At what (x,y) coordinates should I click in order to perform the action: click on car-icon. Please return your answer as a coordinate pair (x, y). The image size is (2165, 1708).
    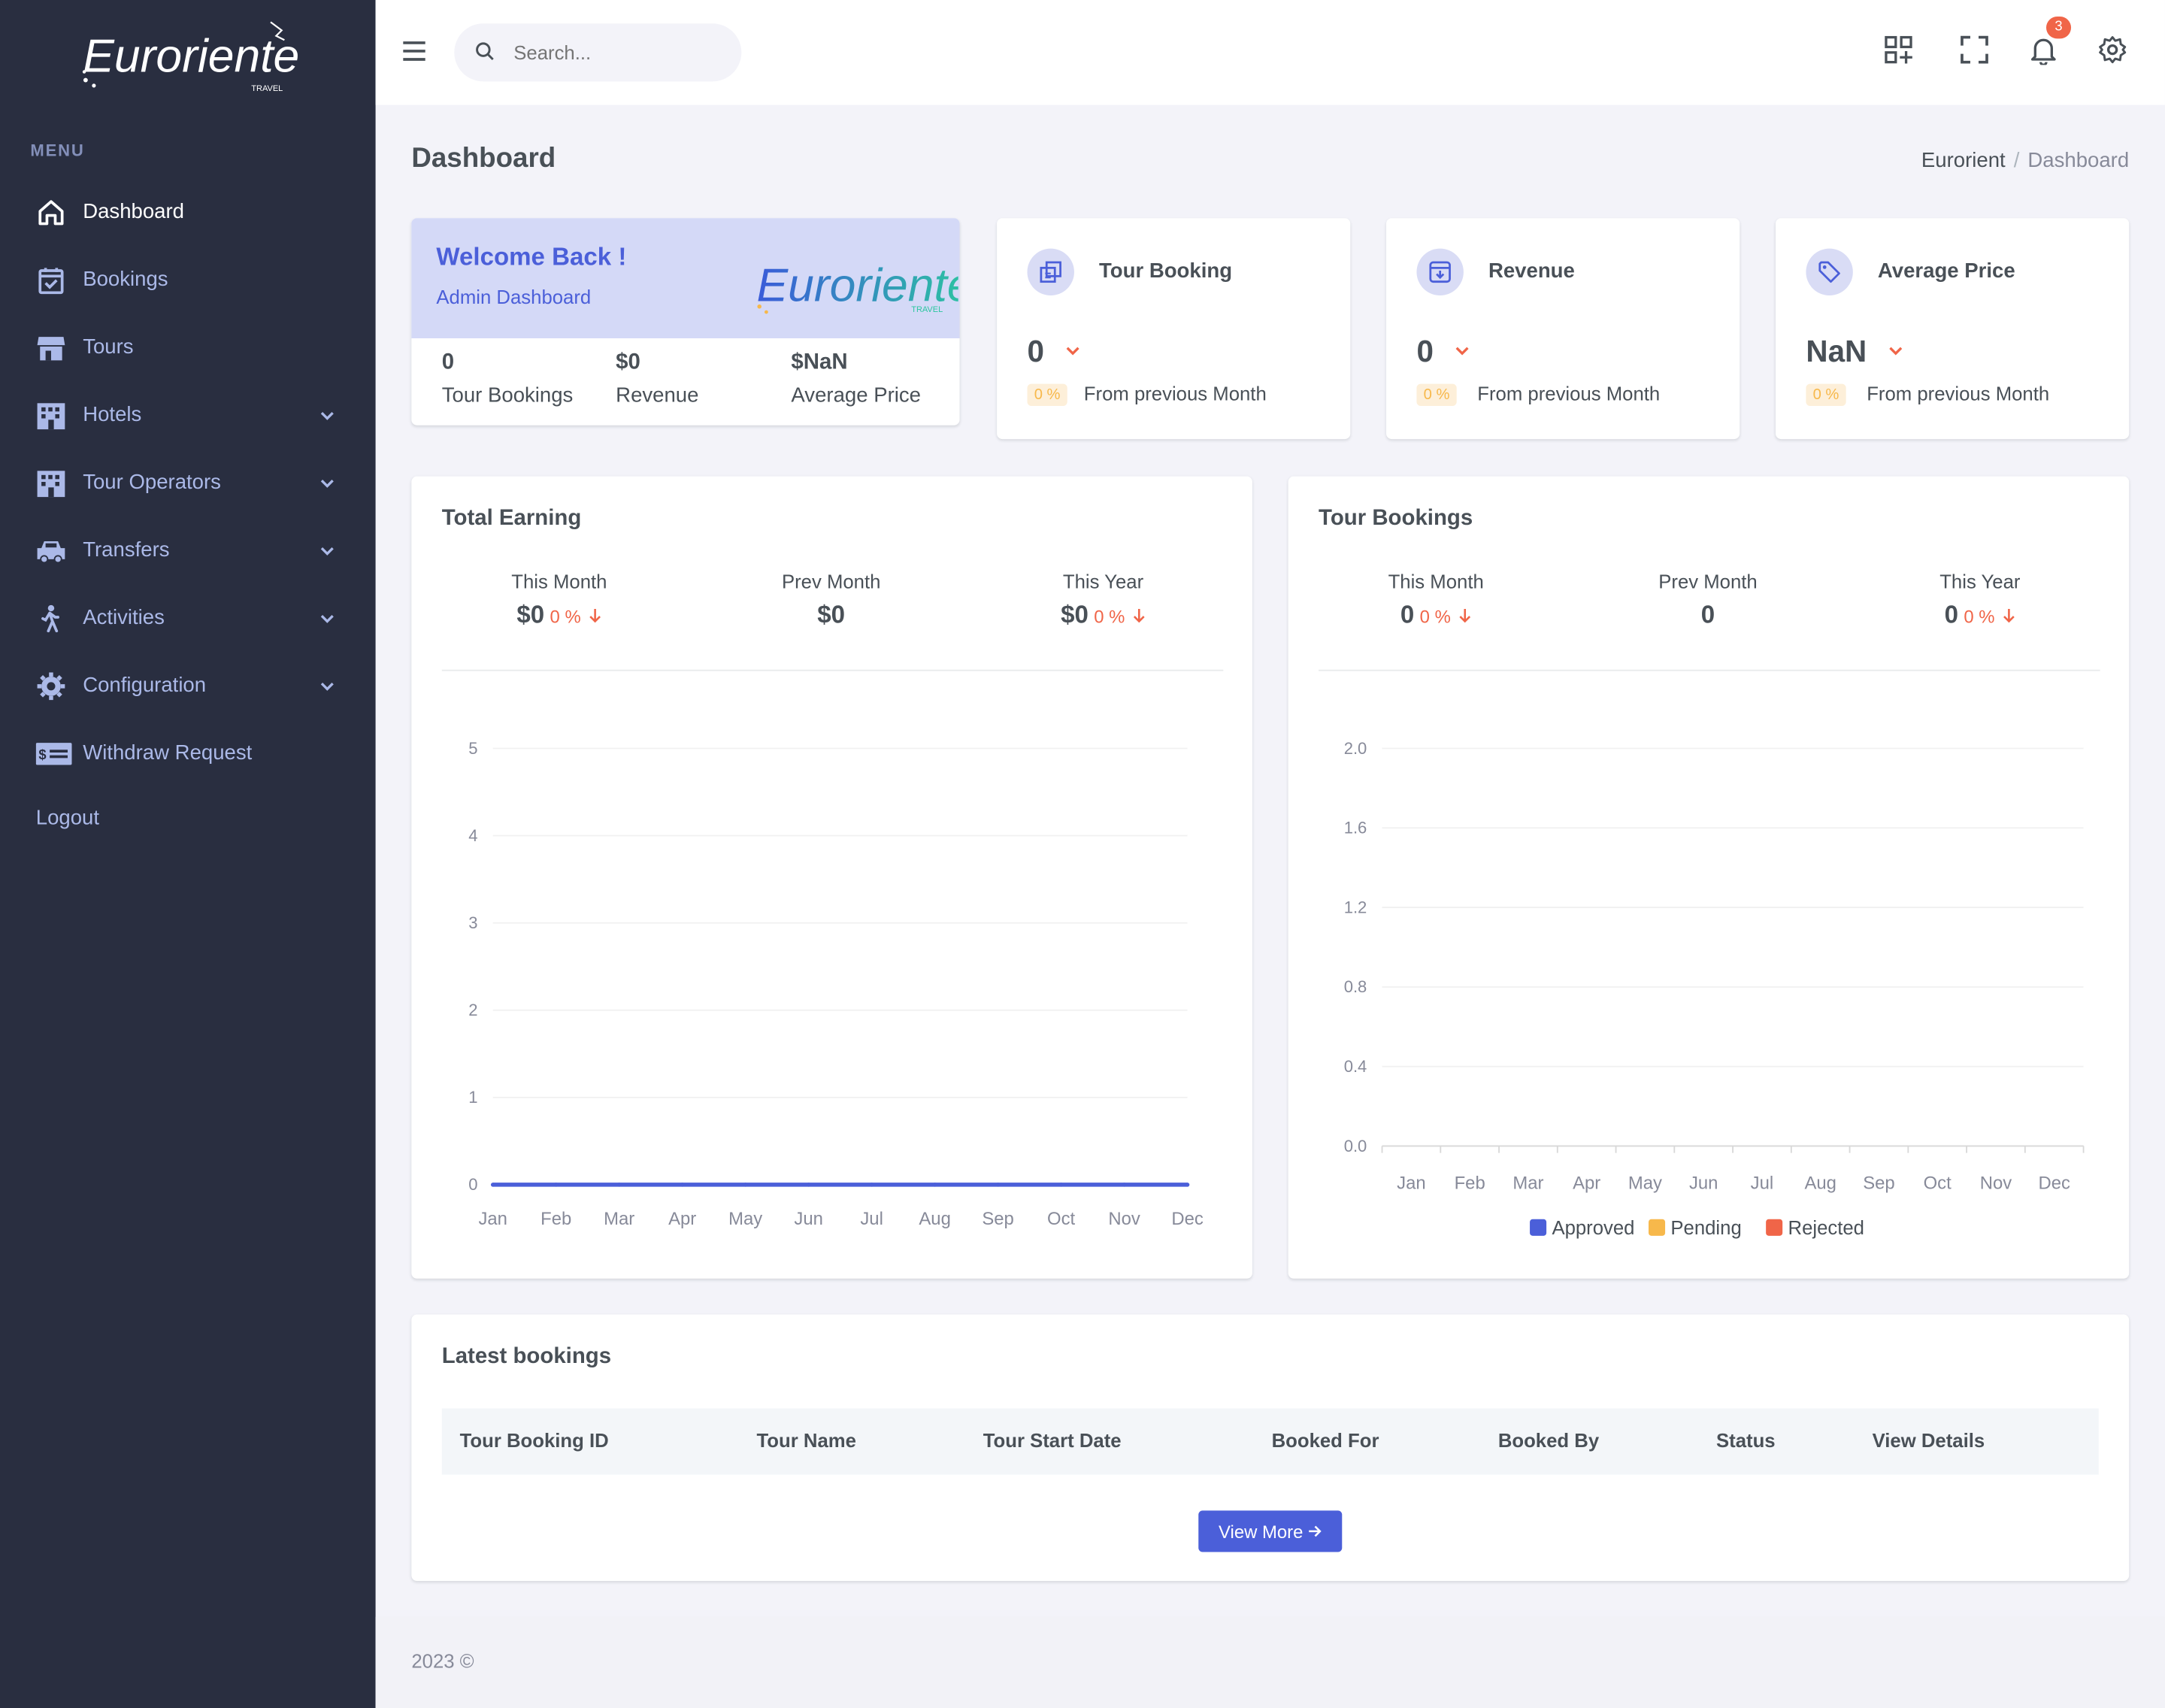
    Looking at the image, I should click on (51, 552).